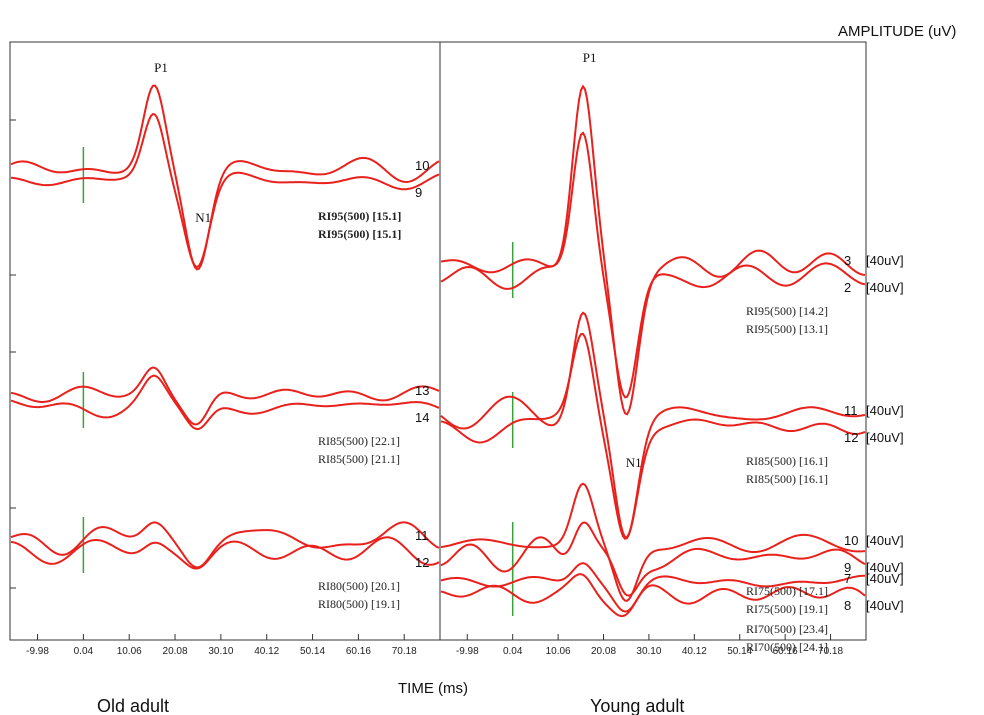 This screenshot has width=984, height=715. What do you see at coordinates (422, 417) in the screenshot?
I see `trace-number: 14` at bounding box center [422, 417].